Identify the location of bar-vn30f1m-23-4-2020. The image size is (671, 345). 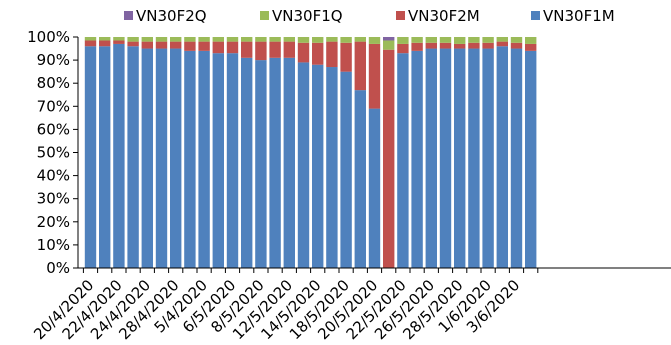
(133, 157).